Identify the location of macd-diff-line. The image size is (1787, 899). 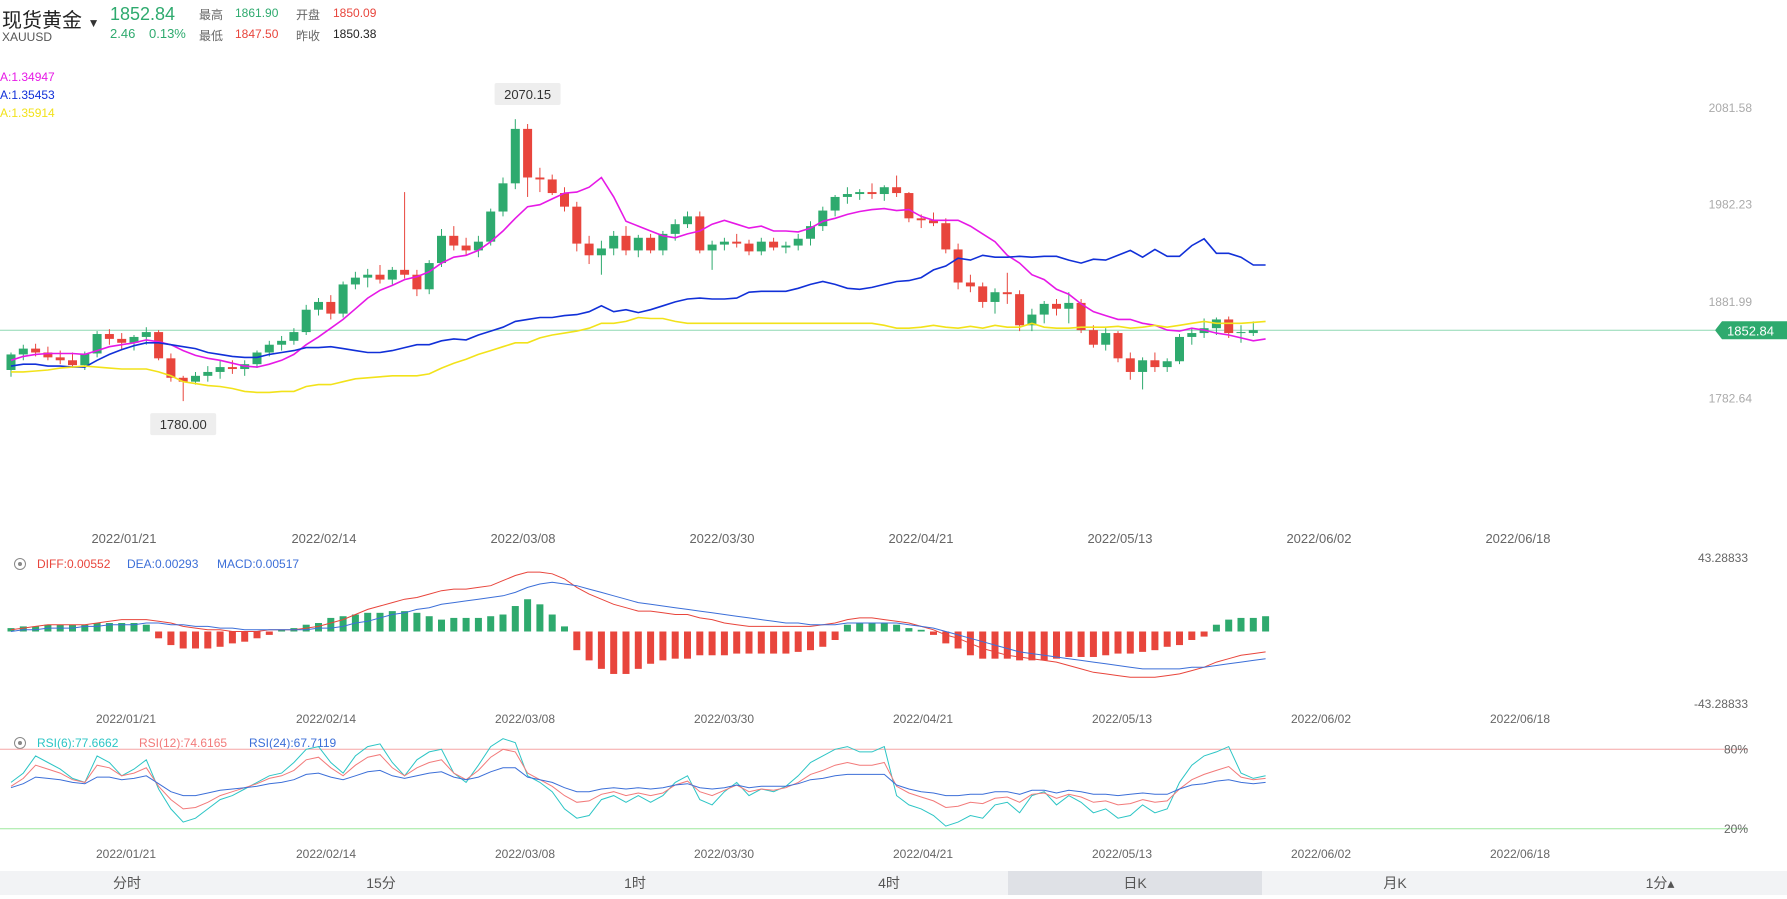
(638, 624).